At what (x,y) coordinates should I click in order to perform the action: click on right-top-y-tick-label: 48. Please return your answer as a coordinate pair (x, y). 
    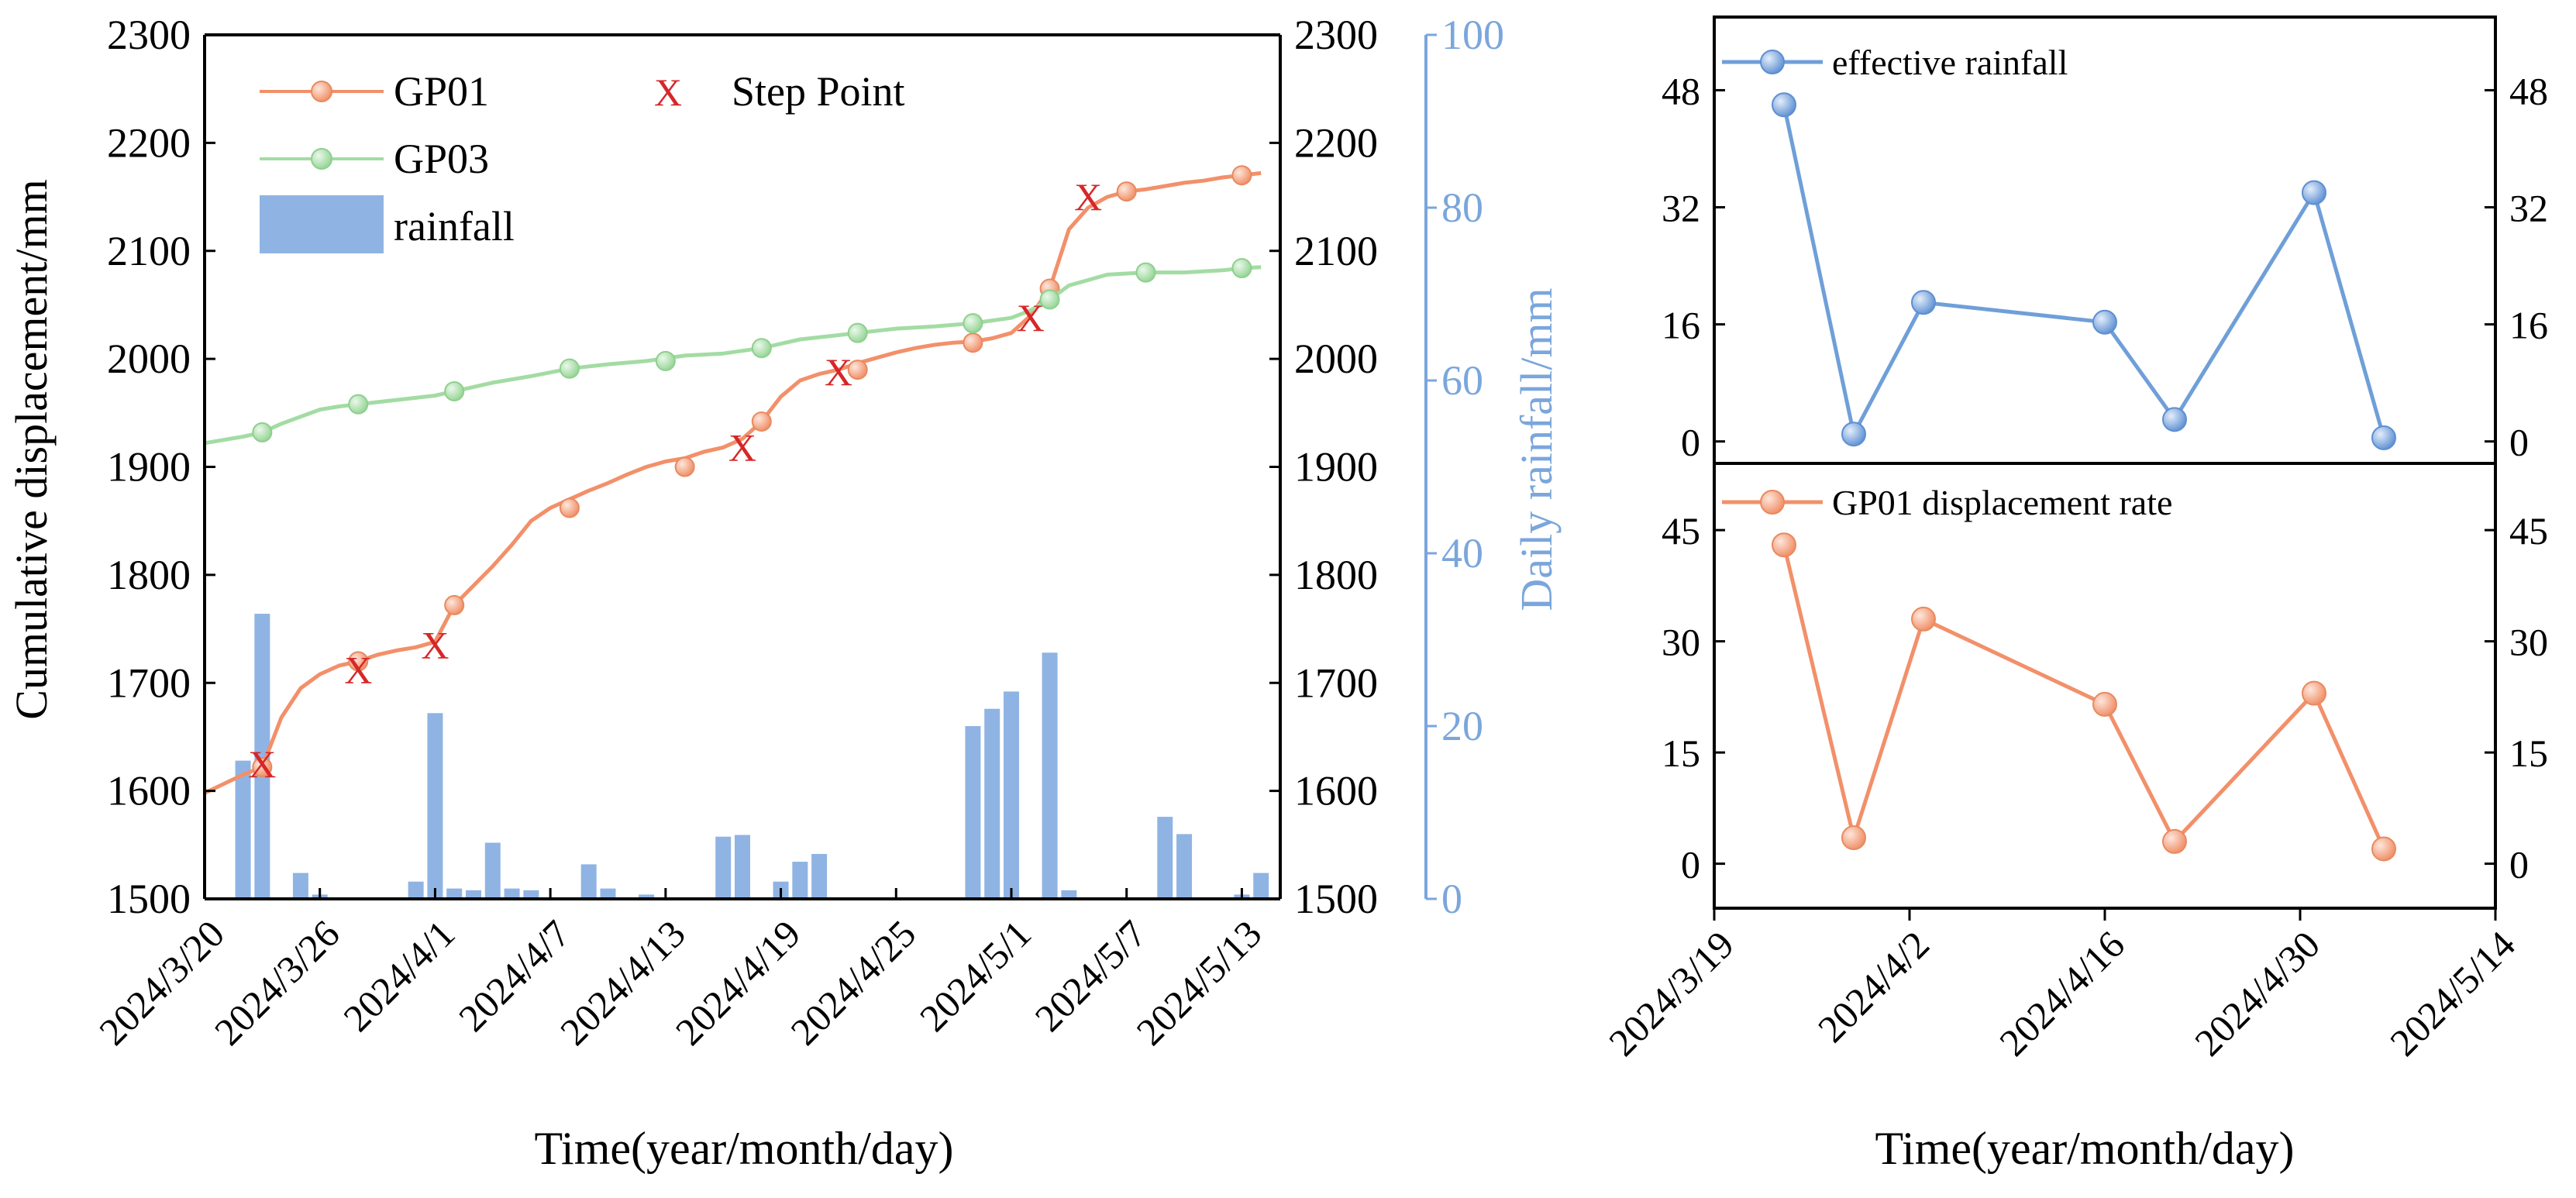
    Looking at the image, I should click on (1681, 90).